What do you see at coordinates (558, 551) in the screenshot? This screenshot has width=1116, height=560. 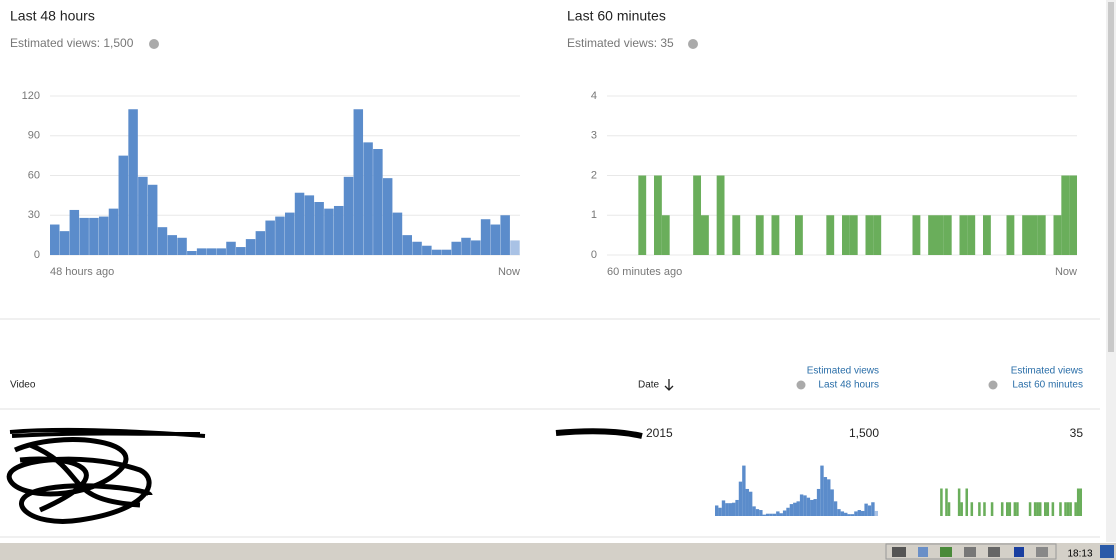 I see `taskbar` at bounding box center [558, 551].